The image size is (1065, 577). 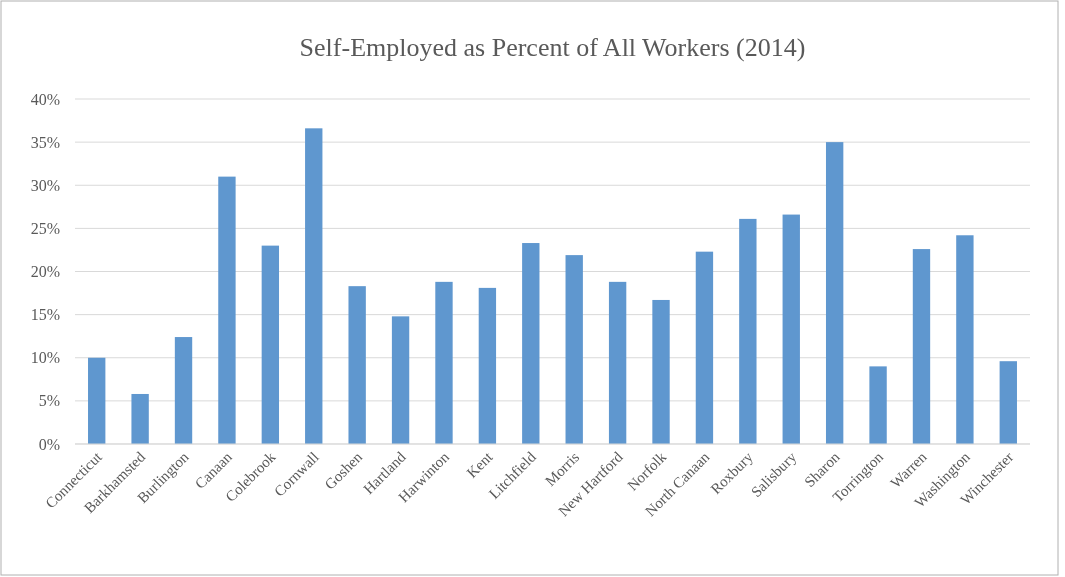 What do you see at coordinates (45, 228) in the screenshot?
I see `y-tick-label: 25%` at bounding box center [45, 228].